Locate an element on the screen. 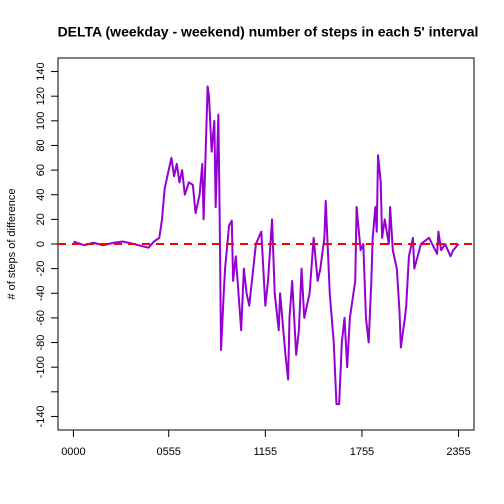 The height and width of the screenshot is (504, 504). x-tick-label: 1155 is located at coordinates (266, 452).